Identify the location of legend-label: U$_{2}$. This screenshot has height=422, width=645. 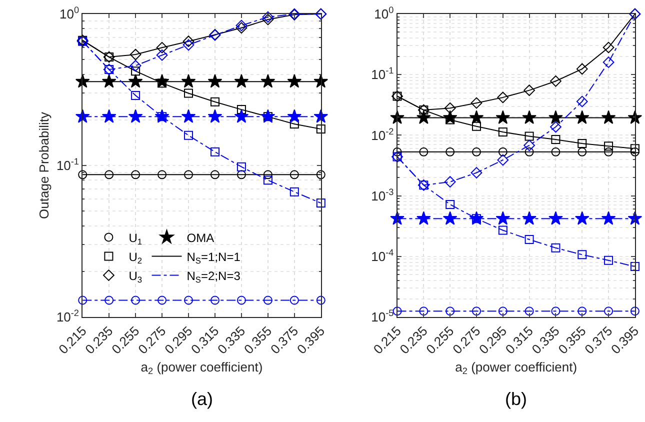
(135, 258).